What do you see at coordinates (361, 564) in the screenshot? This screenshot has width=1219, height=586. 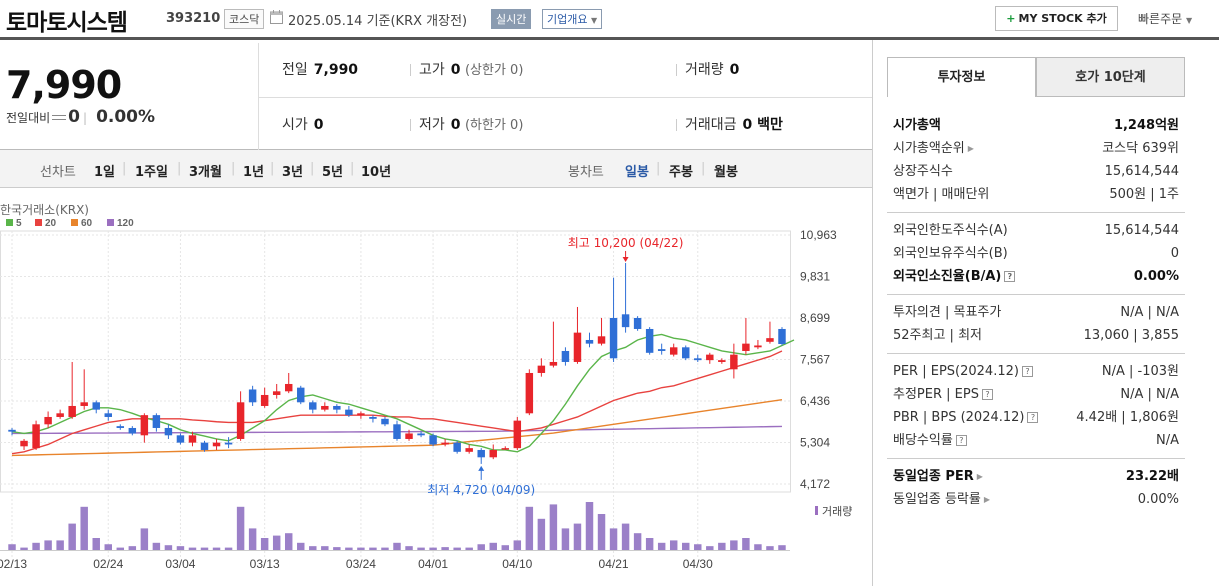 I see `x-tick-label: 03/24` at bounding box center [361, 564].